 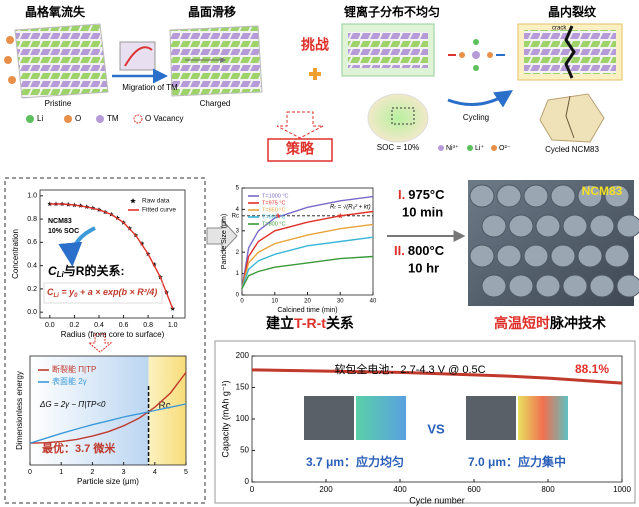 I want to click on legend-label: Fitted curve, so click(x=159, y=210).